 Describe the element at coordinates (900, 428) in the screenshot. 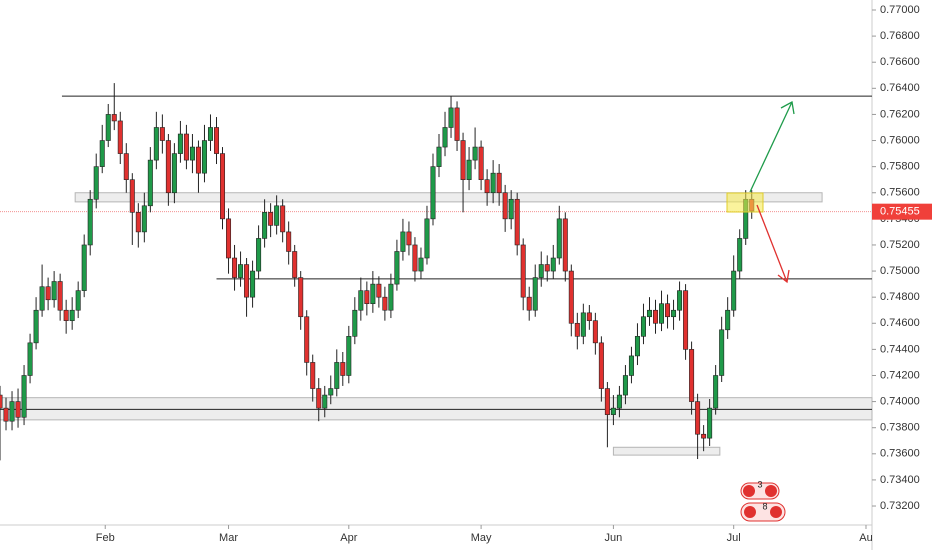

I see `y-tick-label: 0.73800` at that location.